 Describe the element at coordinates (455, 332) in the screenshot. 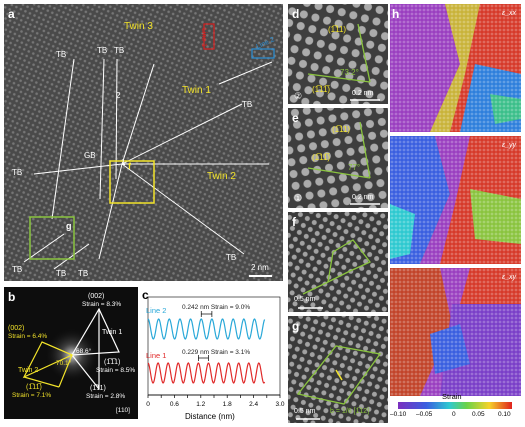

I see `strain-map-exy` at that location.